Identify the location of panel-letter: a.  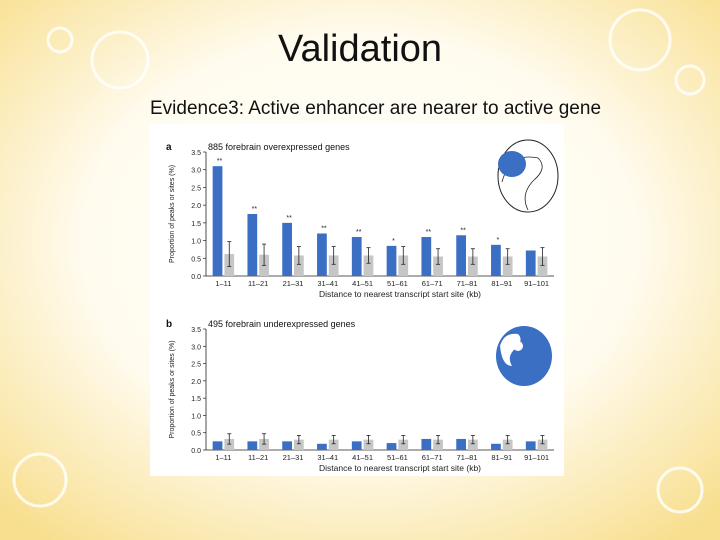
(169, 147).